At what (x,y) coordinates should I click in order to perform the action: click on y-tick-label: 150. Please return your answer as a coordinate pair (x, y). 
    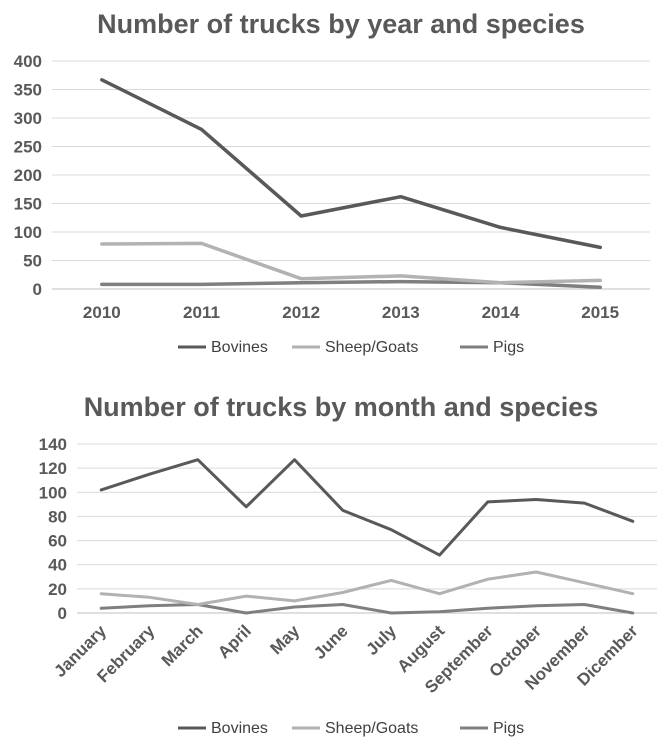
    Looking at the image, I should click on (28, 204).